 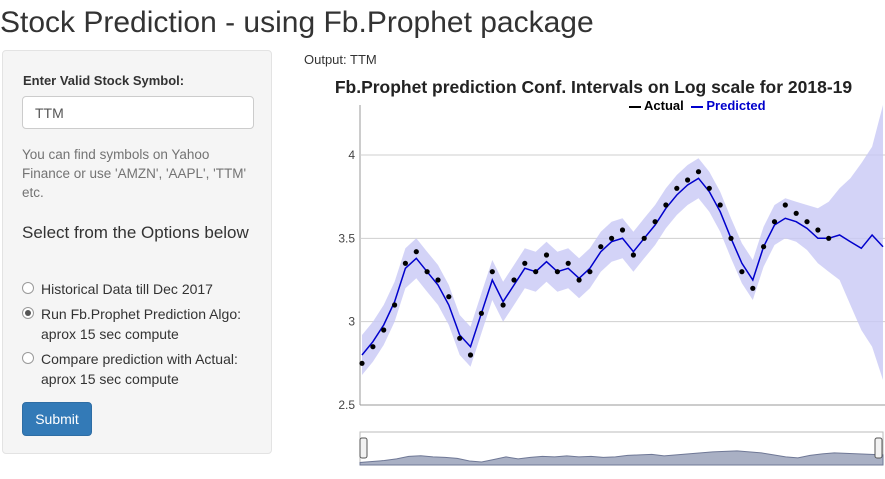 I want to click on options-title: Select from the Options below, so click(x=135, y=232).